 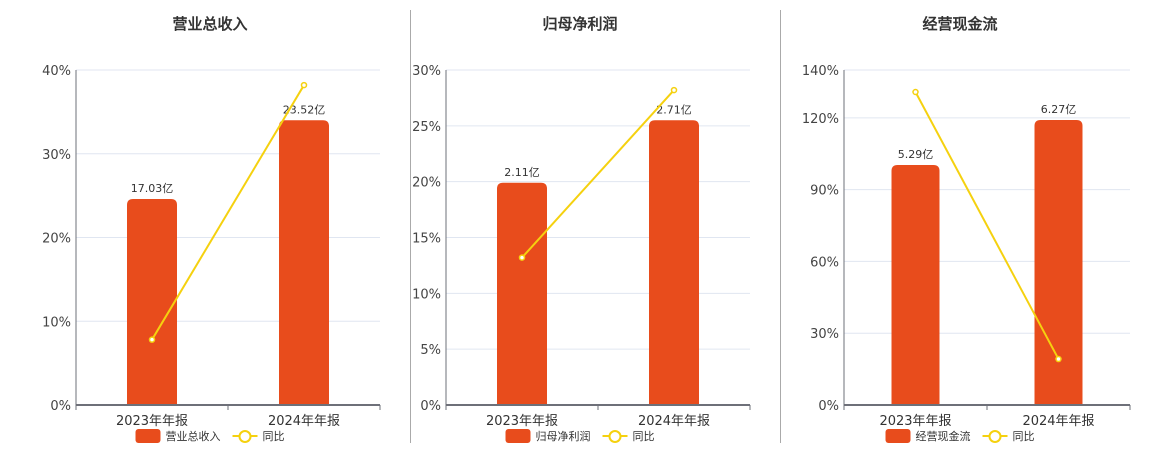 I want to click on y-tick-label: 90%, so click(x=824, y=191).